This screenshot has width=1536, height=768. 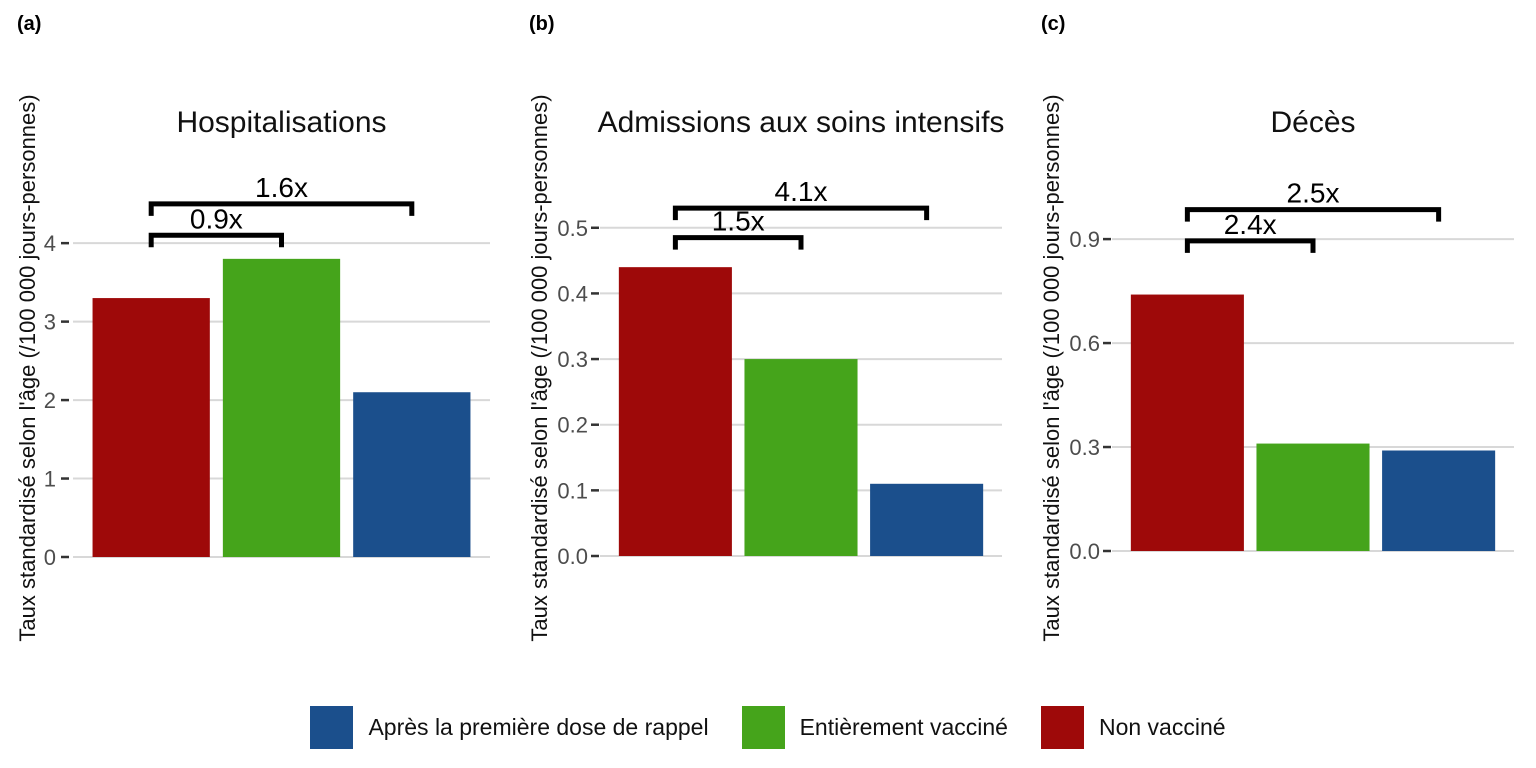 I want to click on y-tick-label: 0.5, so click(x=572, y=228).